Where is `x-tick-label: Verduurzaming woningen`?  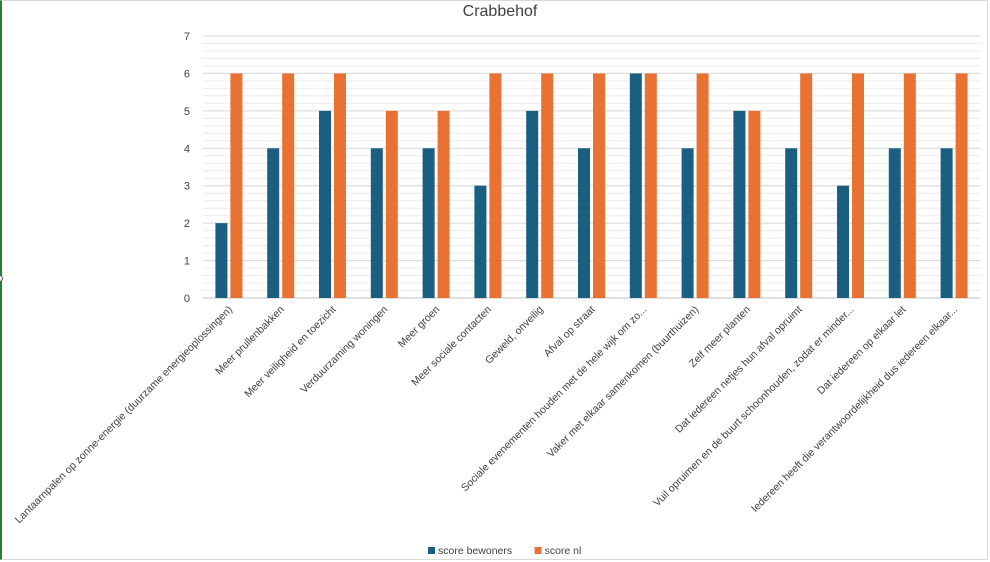 x-tick-label: Verduurzaming woningen is located at coordinates (344, 350).